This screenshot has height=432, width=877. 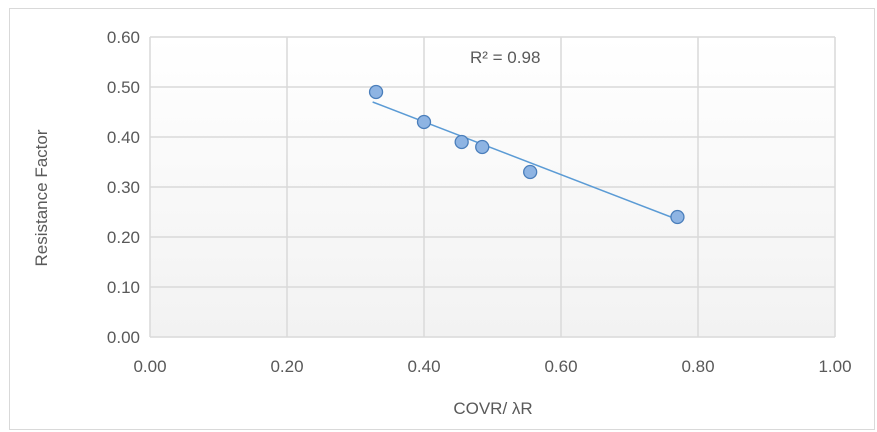 What do you see at coordinates (123, 287) in the screenshot?
I see `y-tick-label: 0.10` at bounding box center [123, 287].